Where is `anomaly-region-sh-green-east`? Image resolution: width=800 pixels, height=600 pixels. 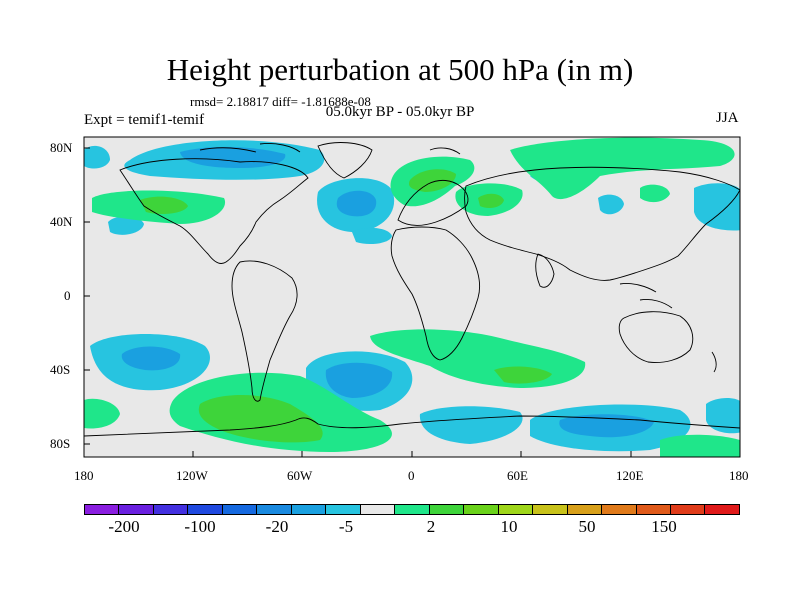 anomaly-region-sh-green-east is located at coordinates (700, 445).